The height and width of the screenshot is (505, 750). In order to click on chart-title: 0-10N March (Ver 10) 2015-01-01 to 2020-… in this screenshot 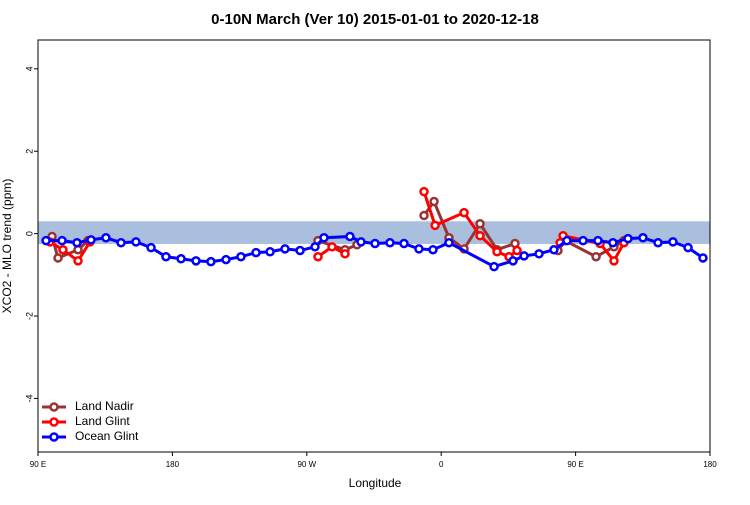, I will do `click(375, 19)`.